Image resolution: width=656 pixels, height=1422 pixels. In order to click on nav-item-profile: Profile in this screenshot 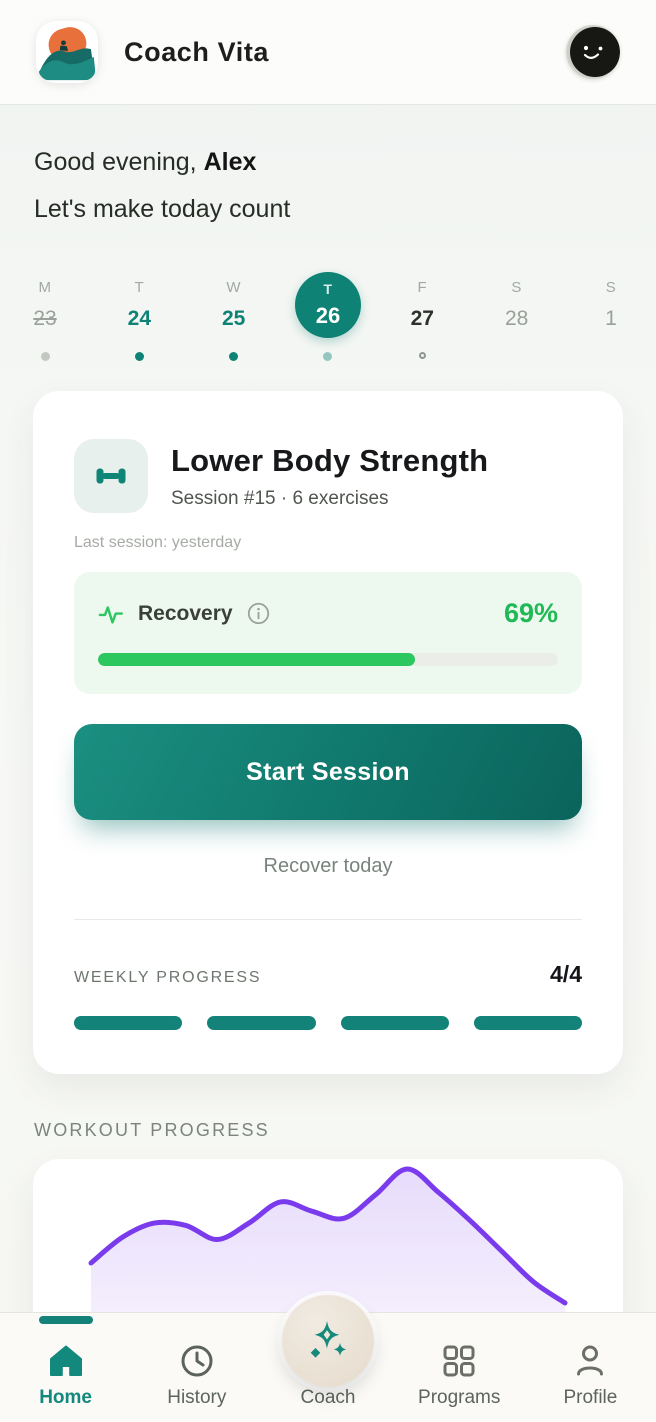, I will do `click(590, 1367)`.